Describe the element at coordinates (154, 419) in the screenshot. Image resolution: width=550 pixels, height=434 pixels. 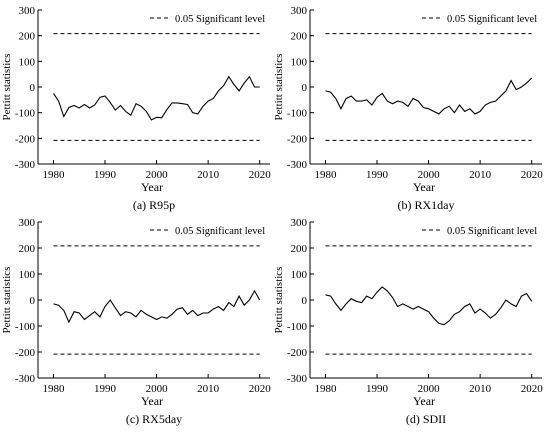
I see `panel-caption: (c) RX5day` at that location.